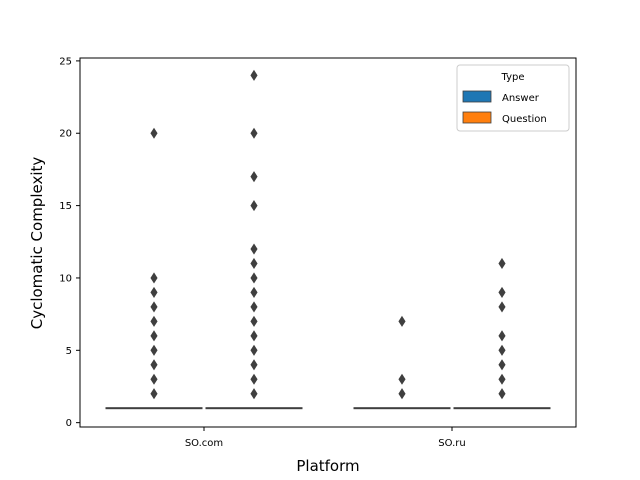 This screenshot has width=640, height=480. Describe the element at coordinates (69, 423) in the screenshot. I see `y-tick-label: 0` at that location.